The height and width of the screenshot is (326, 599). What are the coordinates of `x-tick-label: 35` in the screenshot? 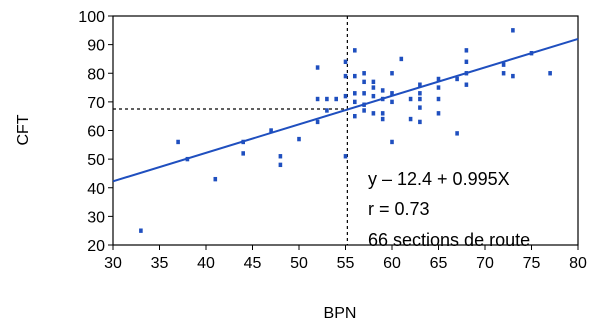 It's located at (160, 263).